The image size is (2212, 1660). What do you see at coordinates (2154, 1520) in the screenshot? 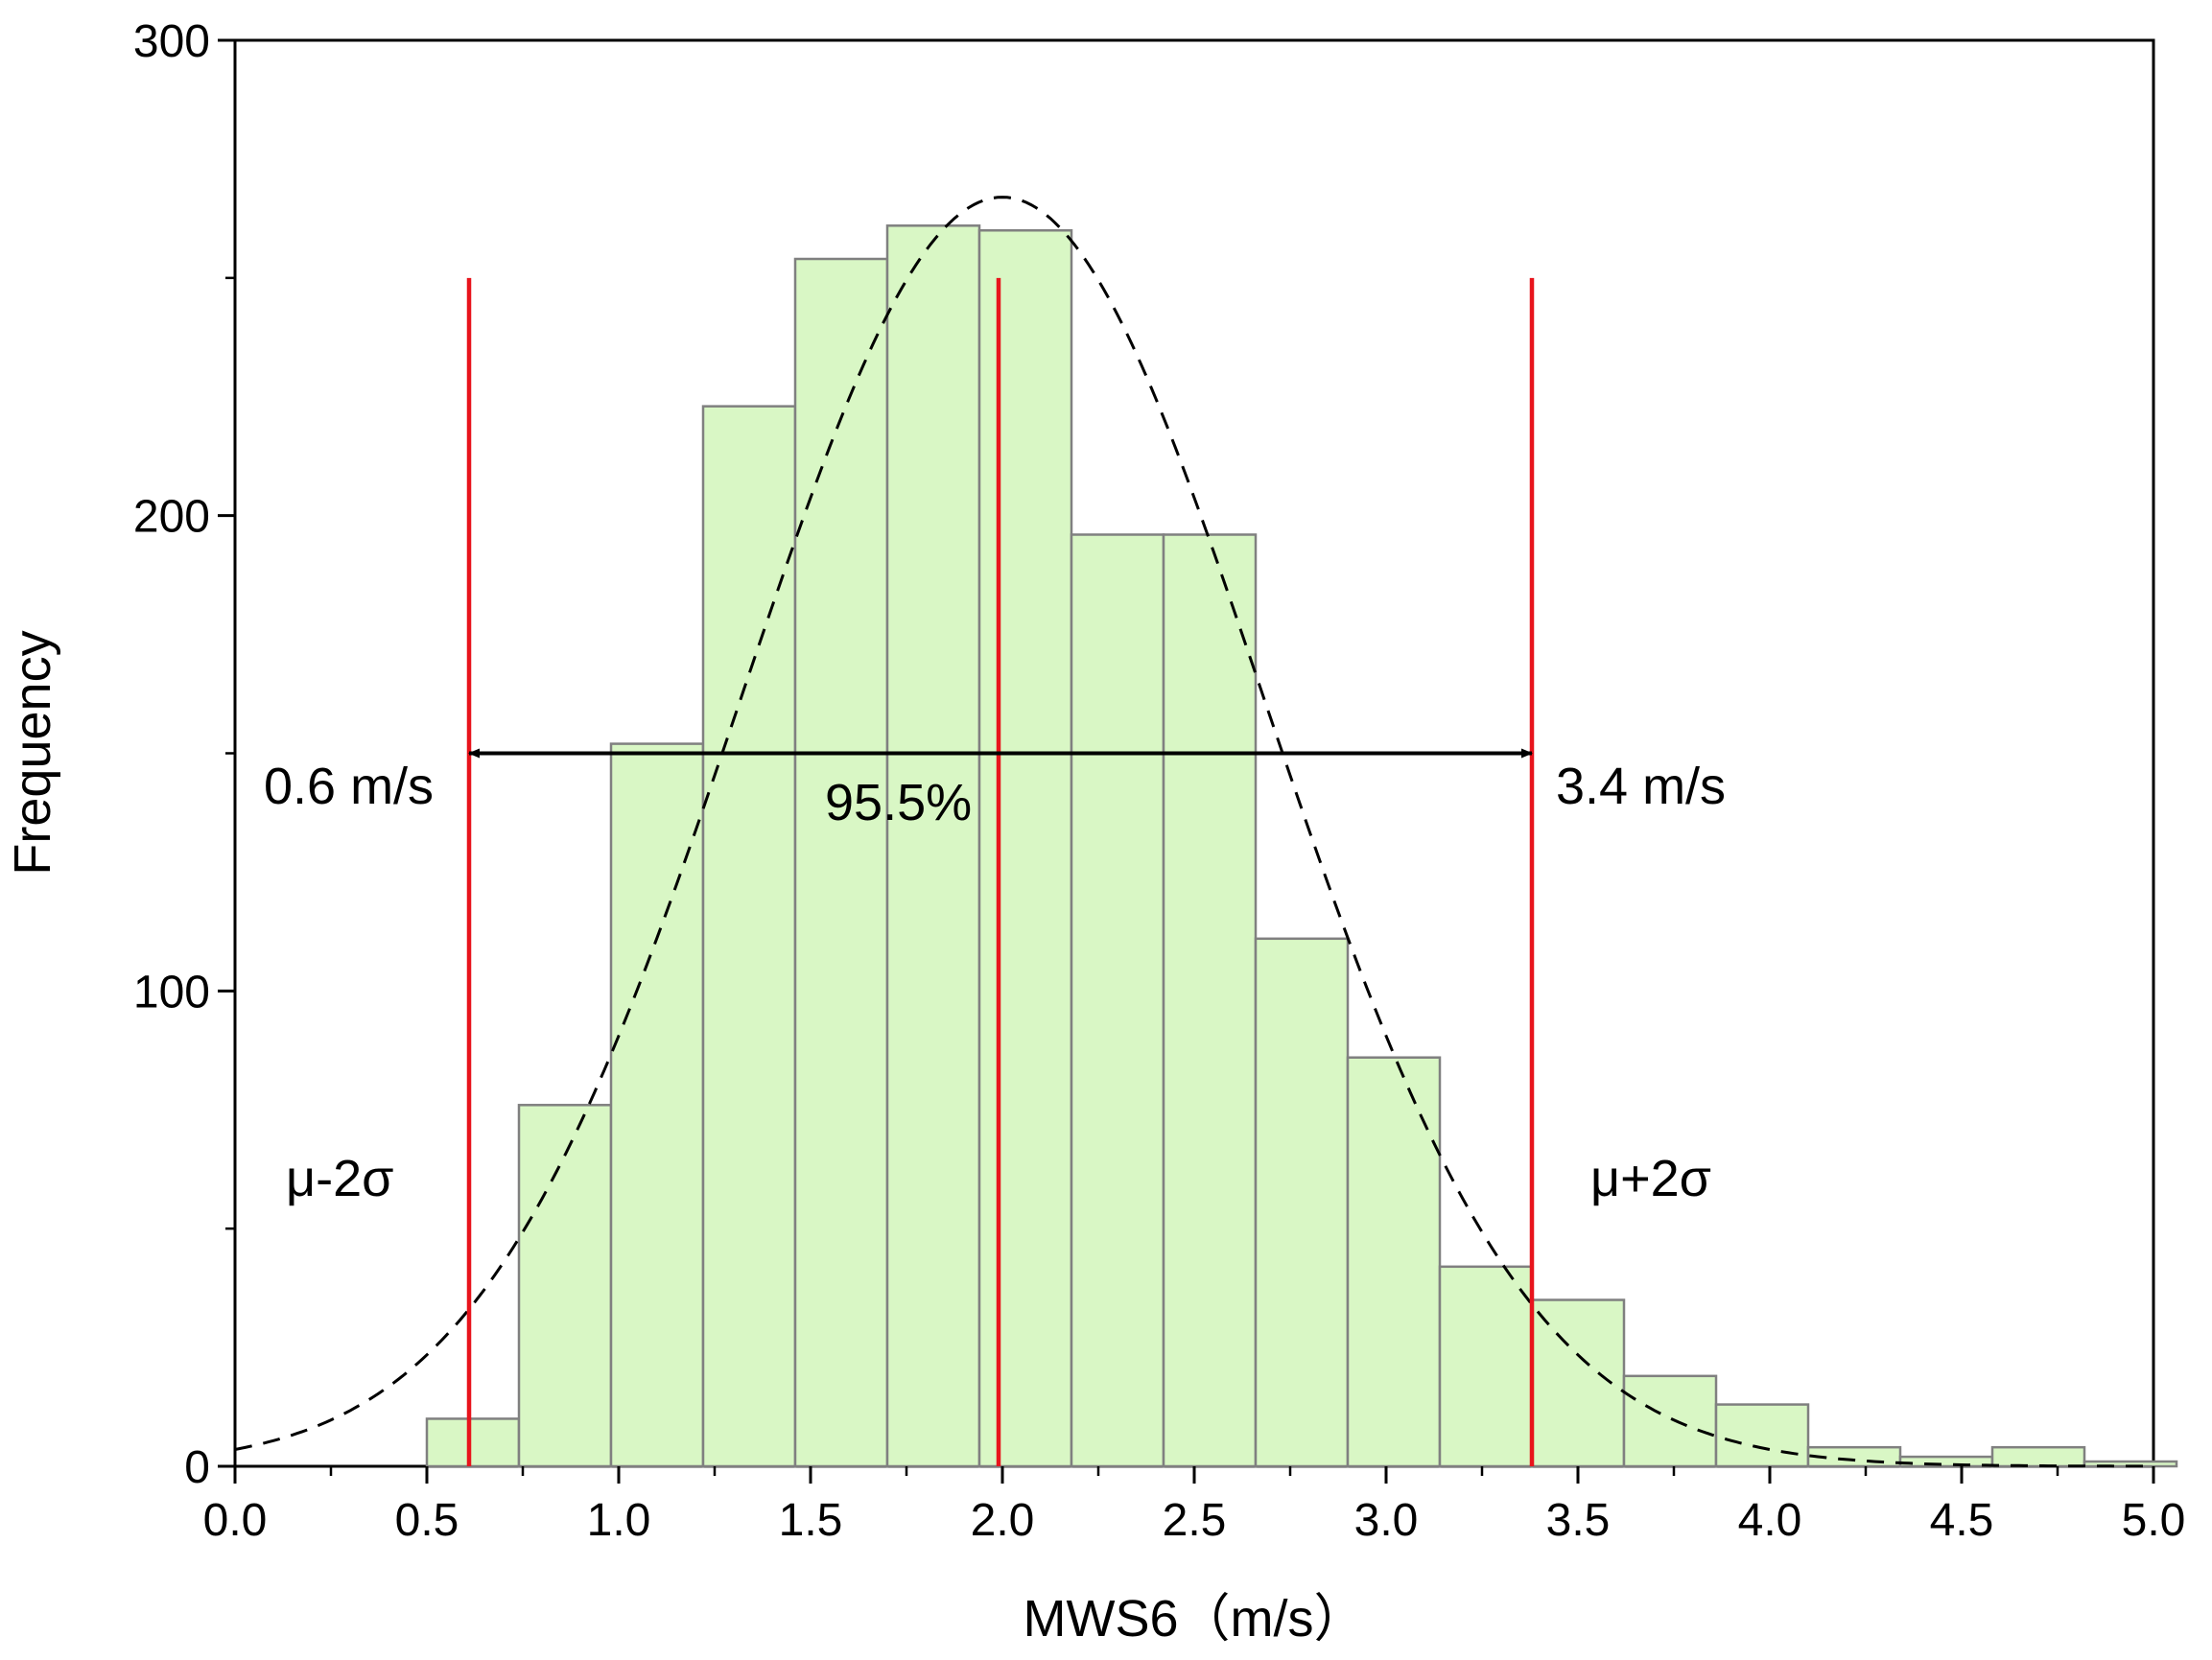
I see `x-tick-label-10: 5.0` at bounding box center [2154, 1520].